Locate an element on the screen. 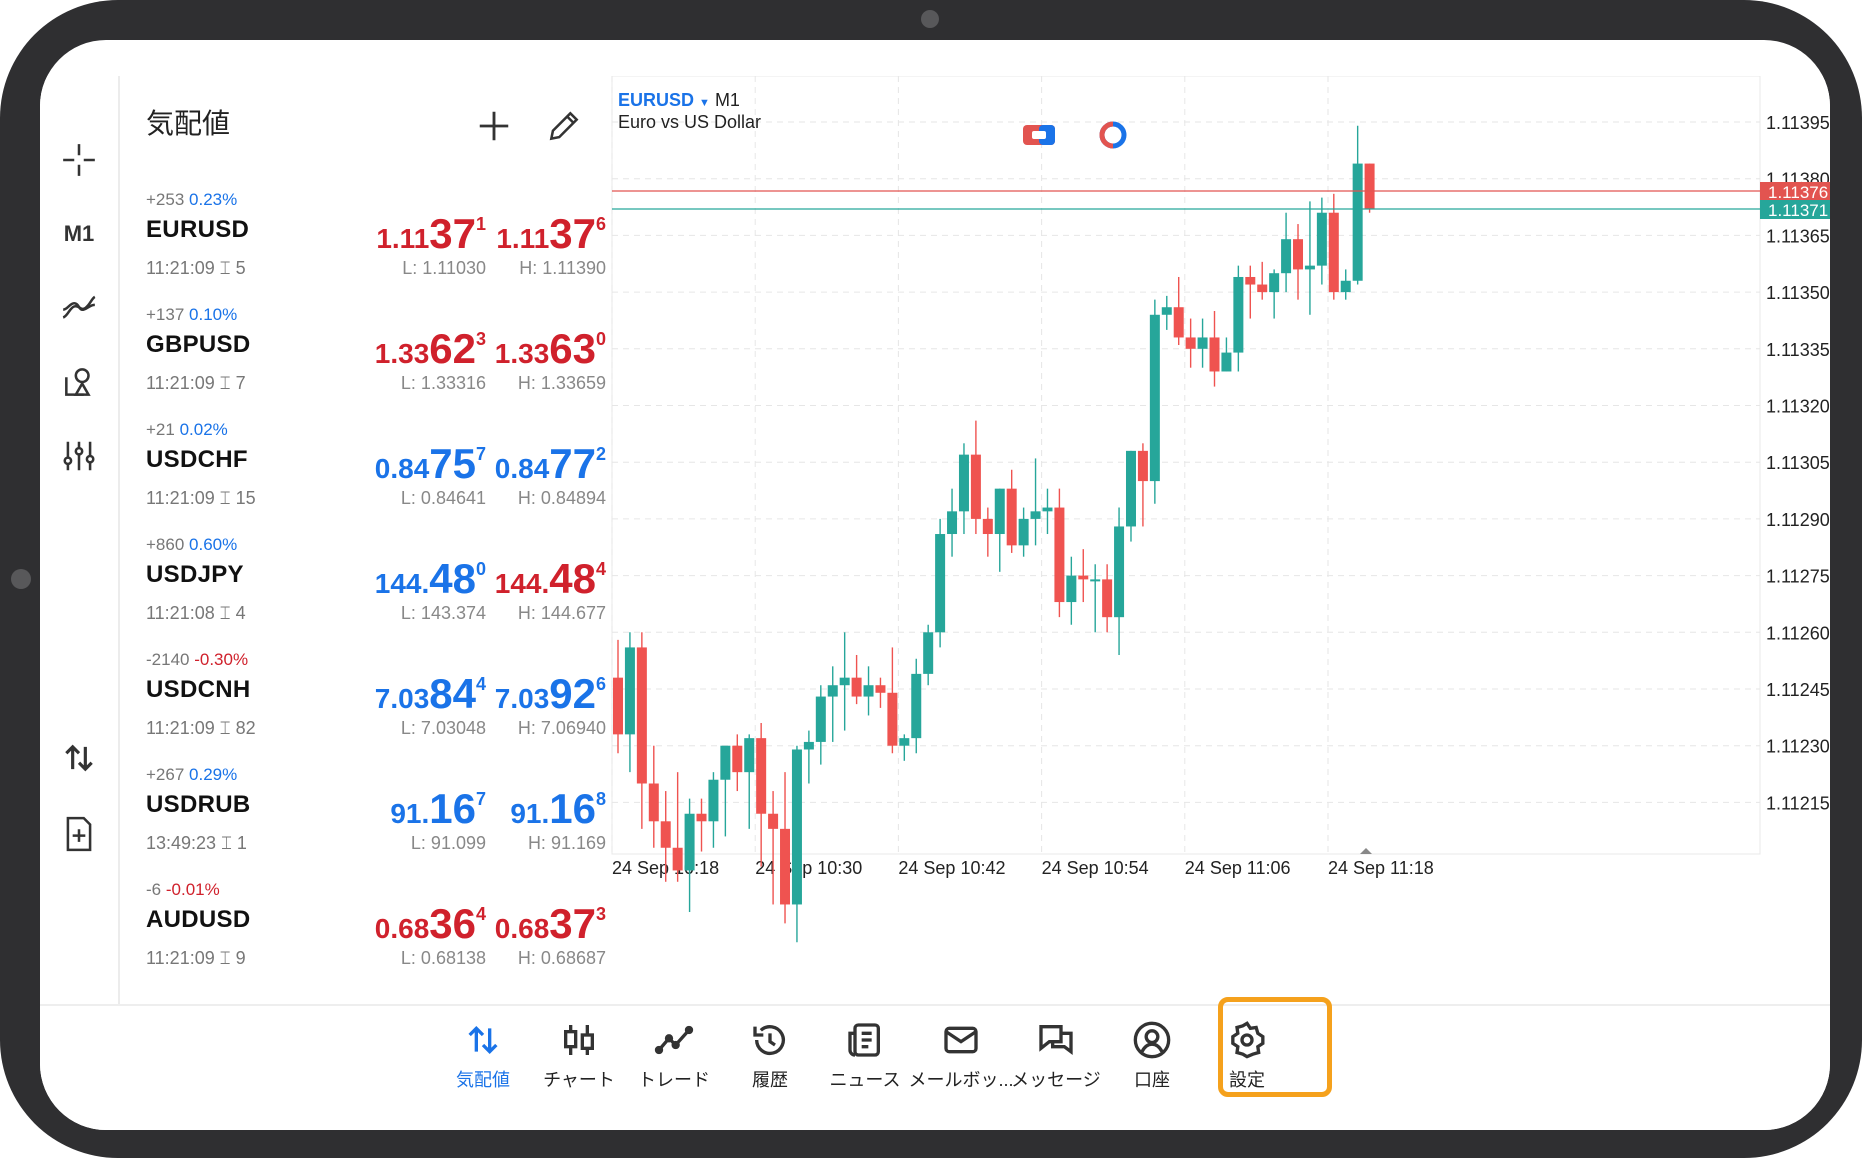 The height and width of the screenshot is (1158, 1862). news-icon is located at coordinates (865, 1040).